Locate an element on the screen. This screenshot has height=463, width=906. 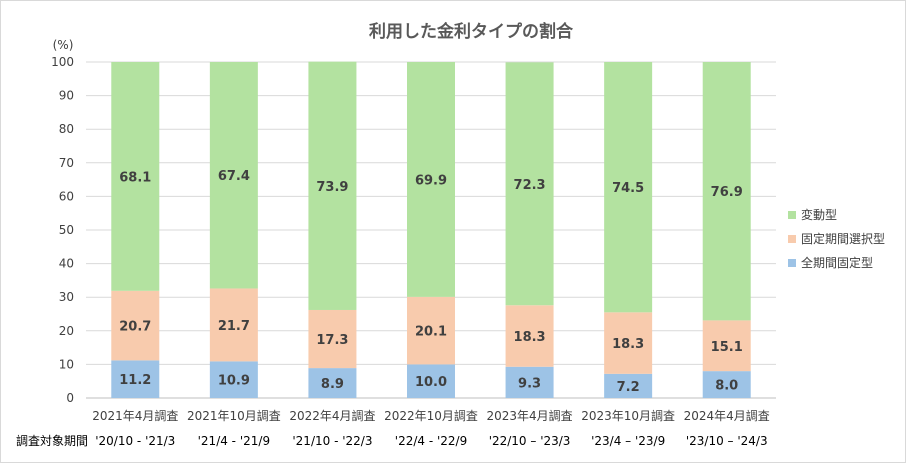
data-label: 10.0 is located at coordinates (431, 382).